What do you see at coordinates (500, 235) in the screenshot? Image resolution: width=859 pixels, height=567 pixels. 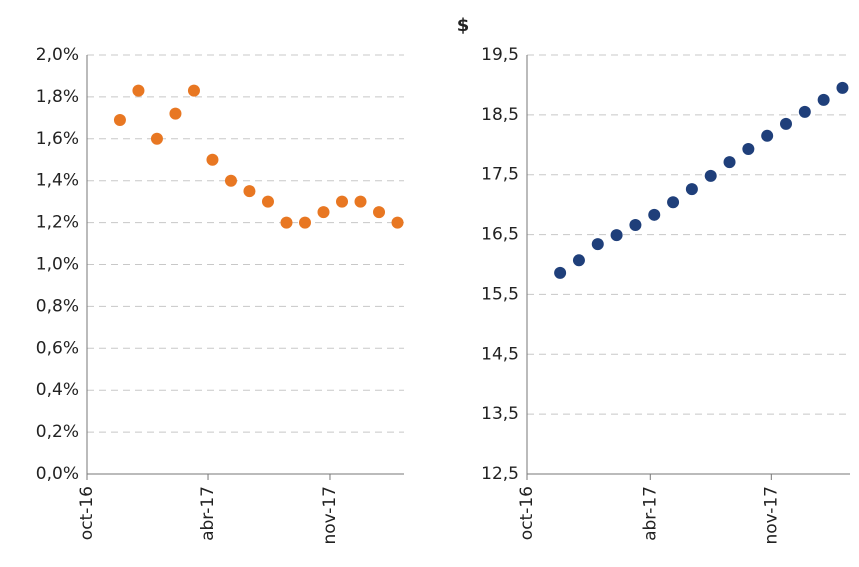 I see `y-tick-label: 16,5` at bounding box center [500, 235].